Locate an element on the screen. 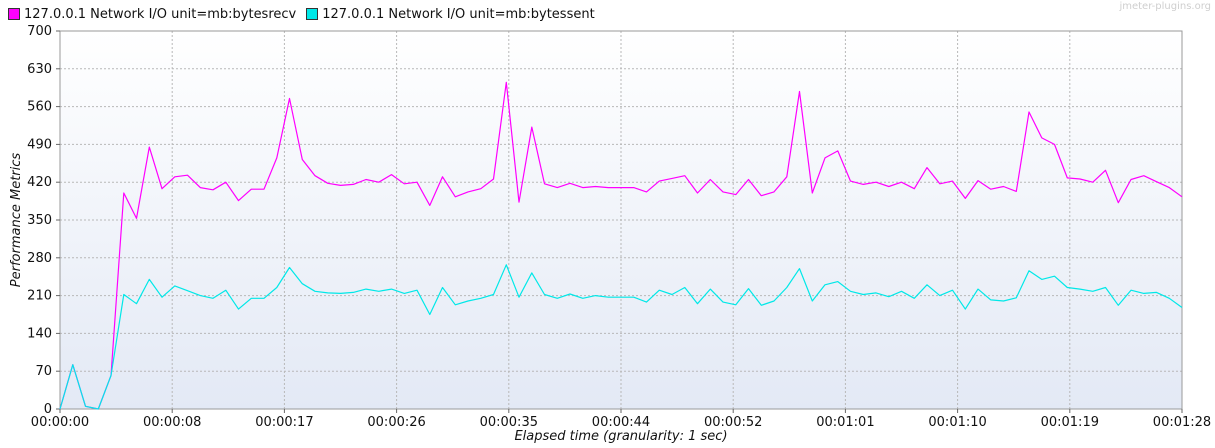 This screenshot has width=1215, height=448. legend-swatch-bytessent is located at coordinates (312, 14).